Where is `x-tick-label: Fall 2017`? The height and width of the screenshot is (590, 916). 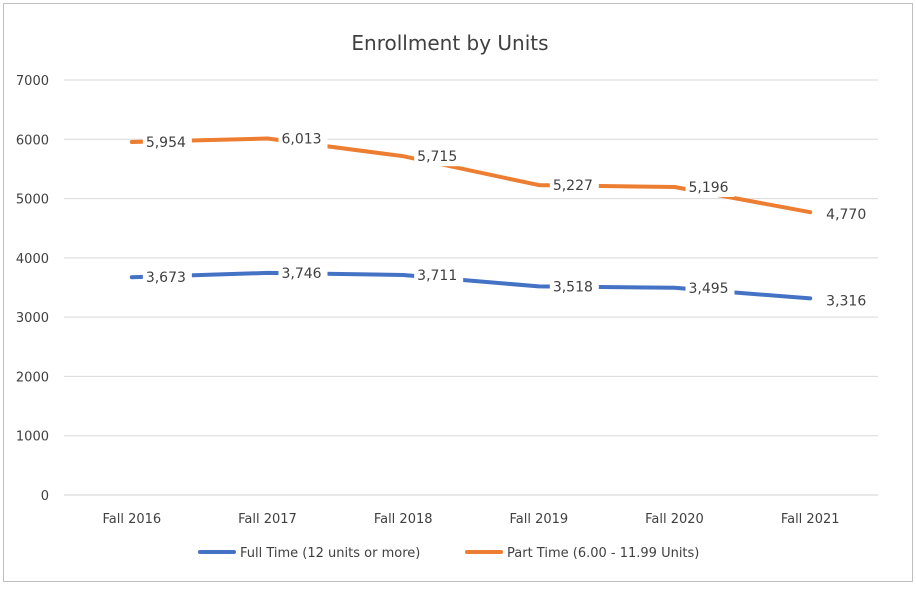
x-tick-label: Fall 2017 is located at coordinates (267, 519).